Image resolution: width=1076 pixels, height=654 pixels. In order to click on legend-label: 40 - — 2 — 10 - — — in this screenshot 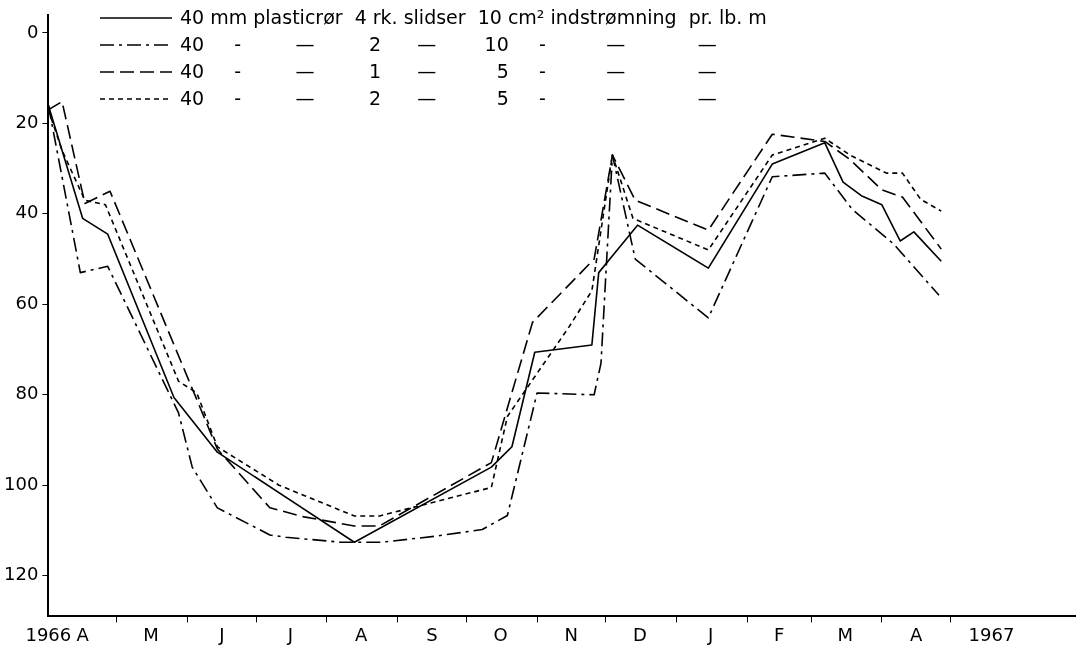, I will do `click(448, 44)`.